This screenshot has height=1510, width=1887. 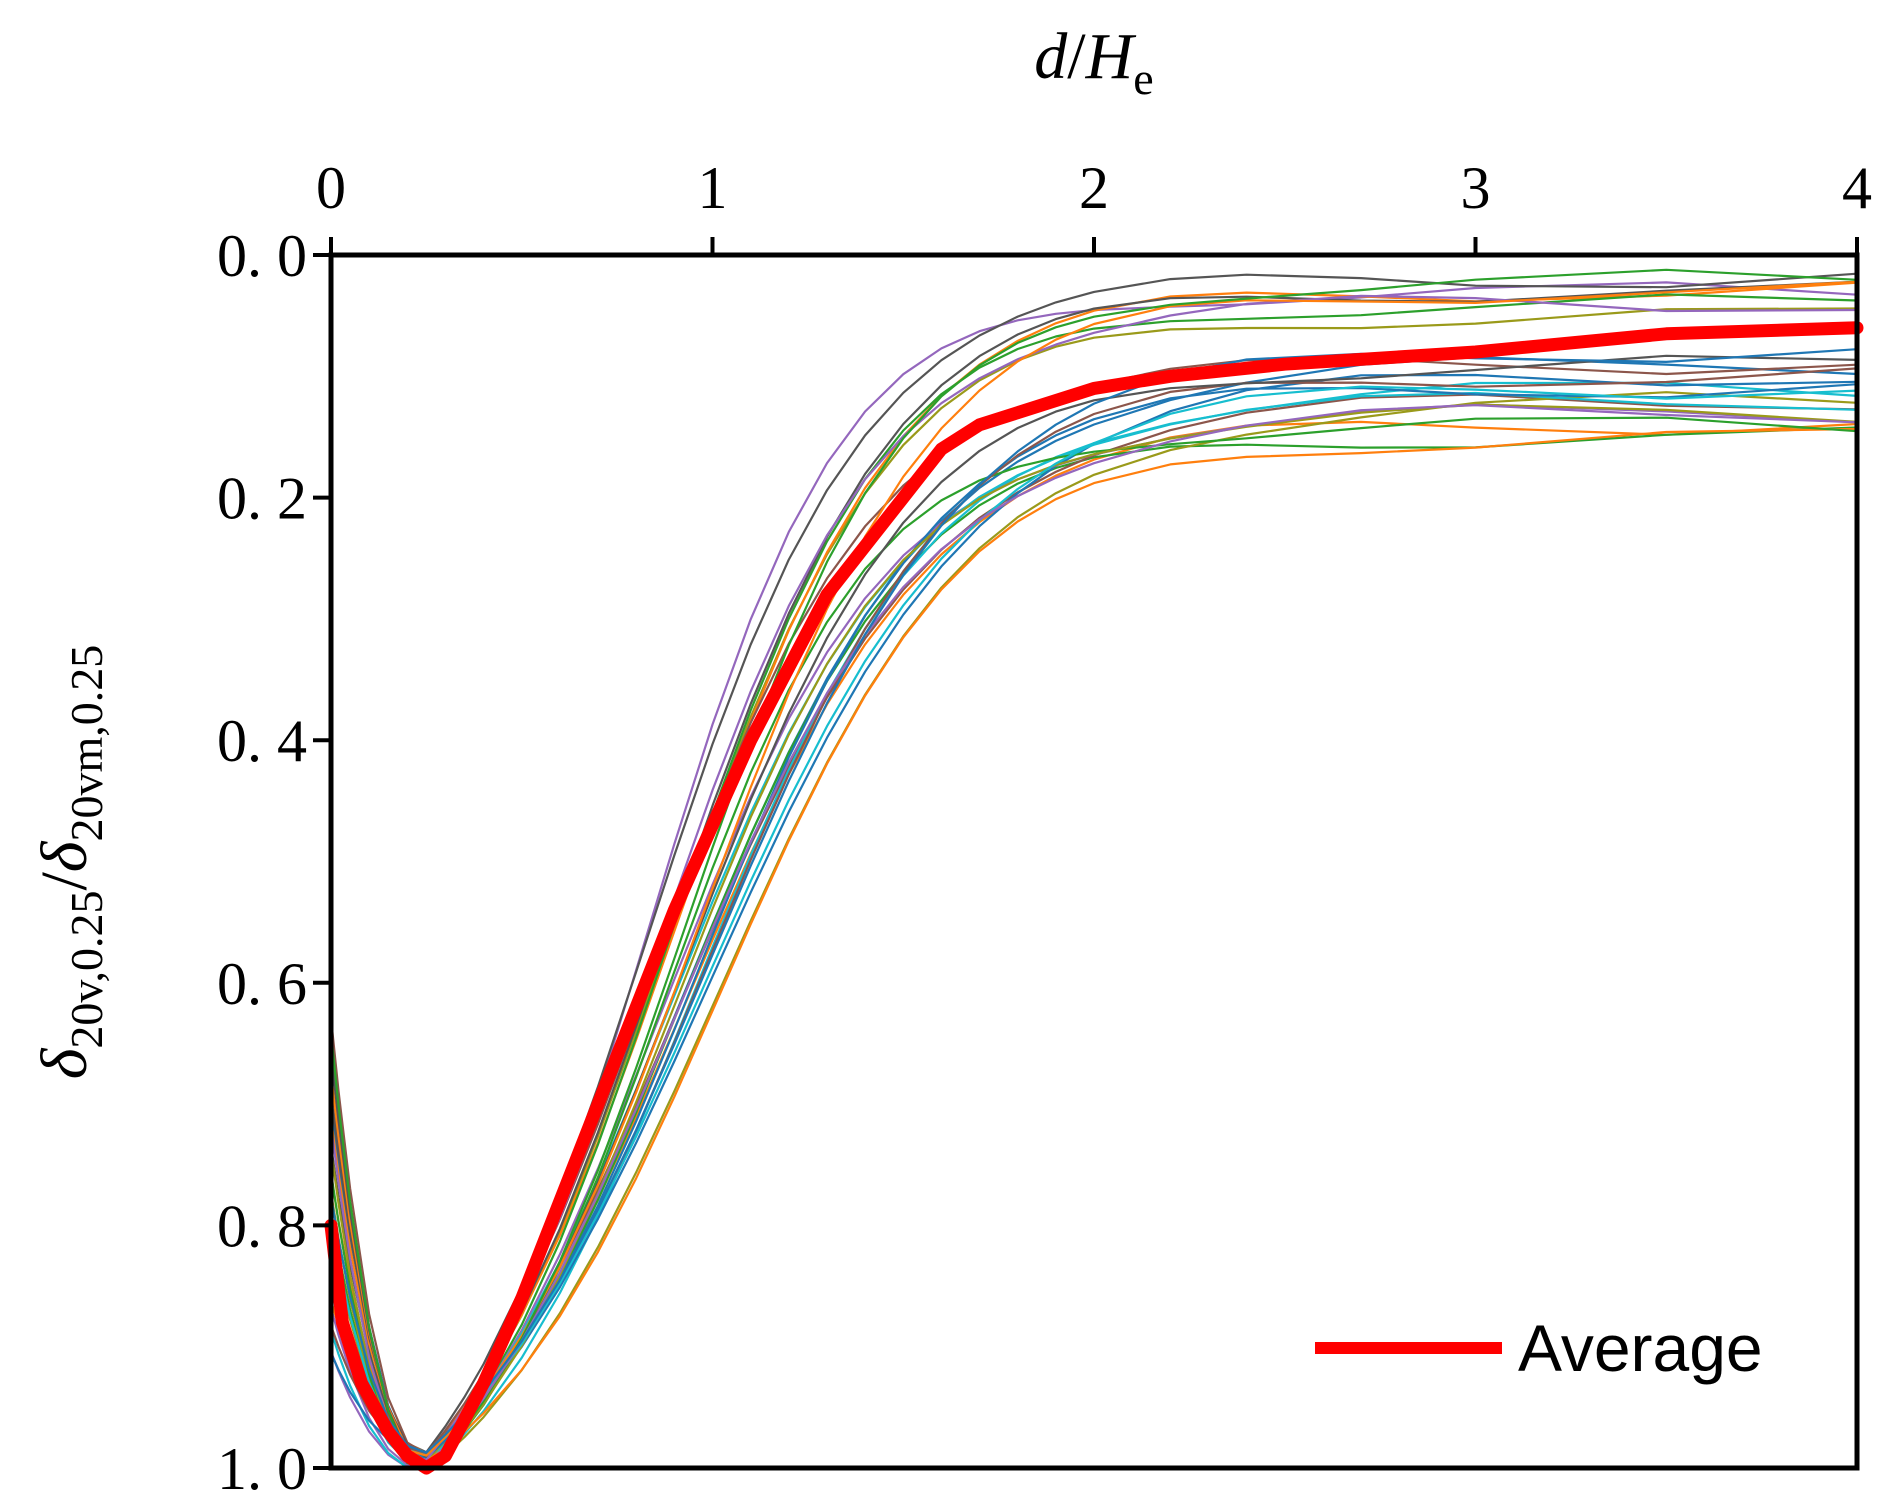 I want to click on y-tick-label: 0. 6, so click(x=262, y=984).